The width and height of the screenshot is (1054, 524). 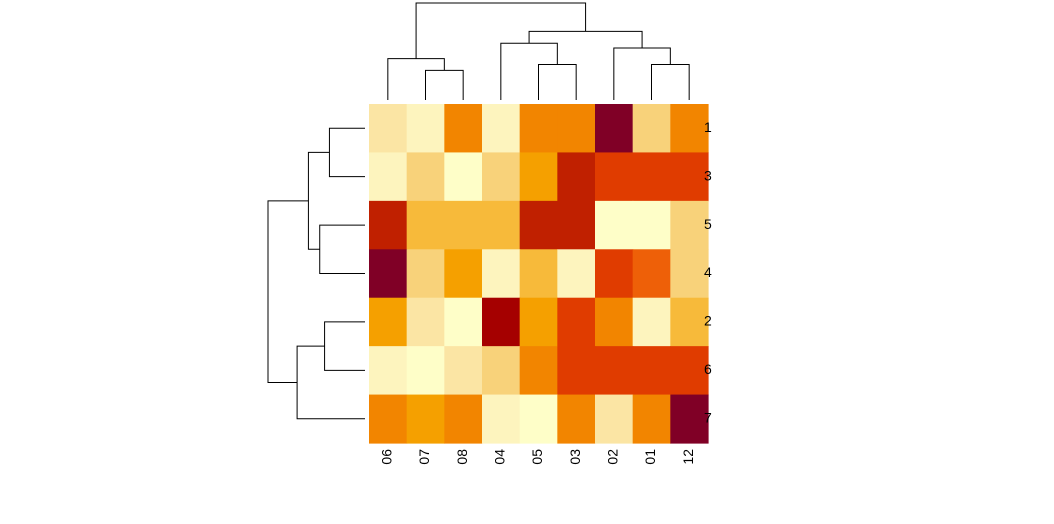 What do you see at coordinates (708, 224) in the screenshot?
I see `row-label-5: 5` at bounding box center [708, 224].